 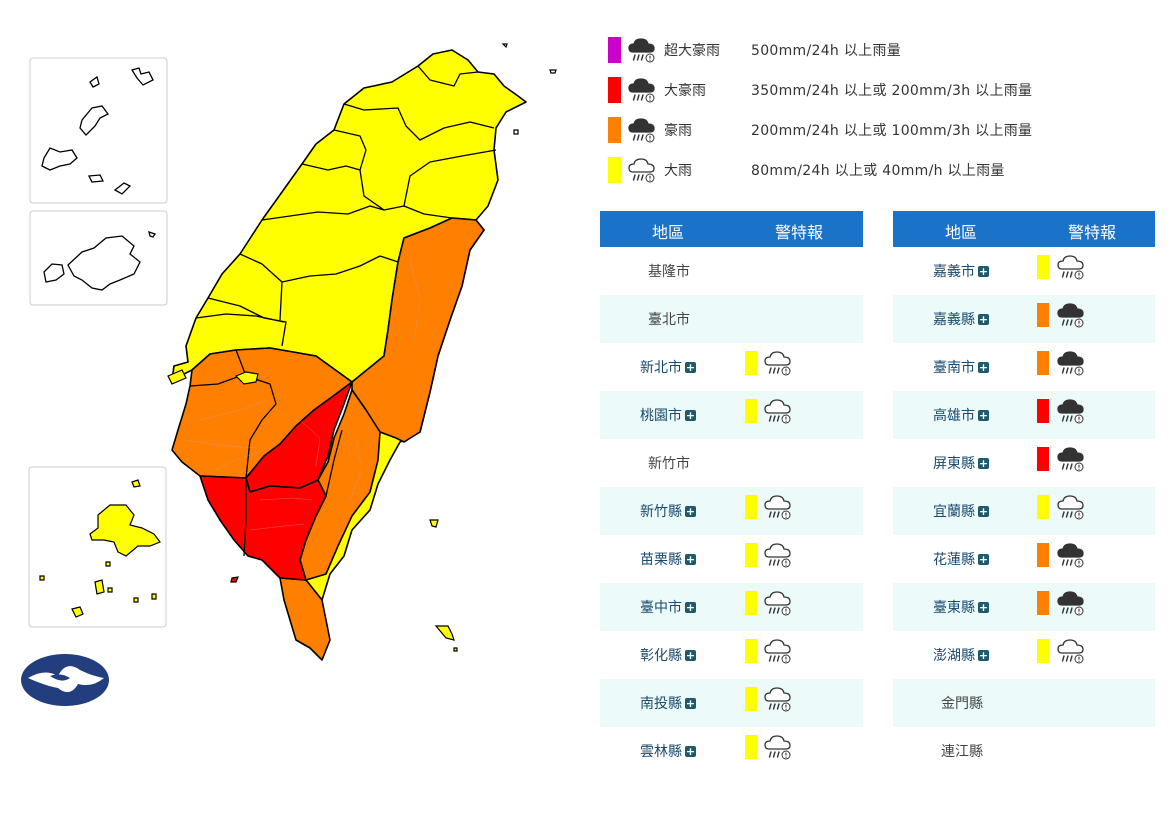 What do you see at coordinates (661, 752) in the screenshot?
I see `county-label: 雲林縣` at bounding box center [661, 752].